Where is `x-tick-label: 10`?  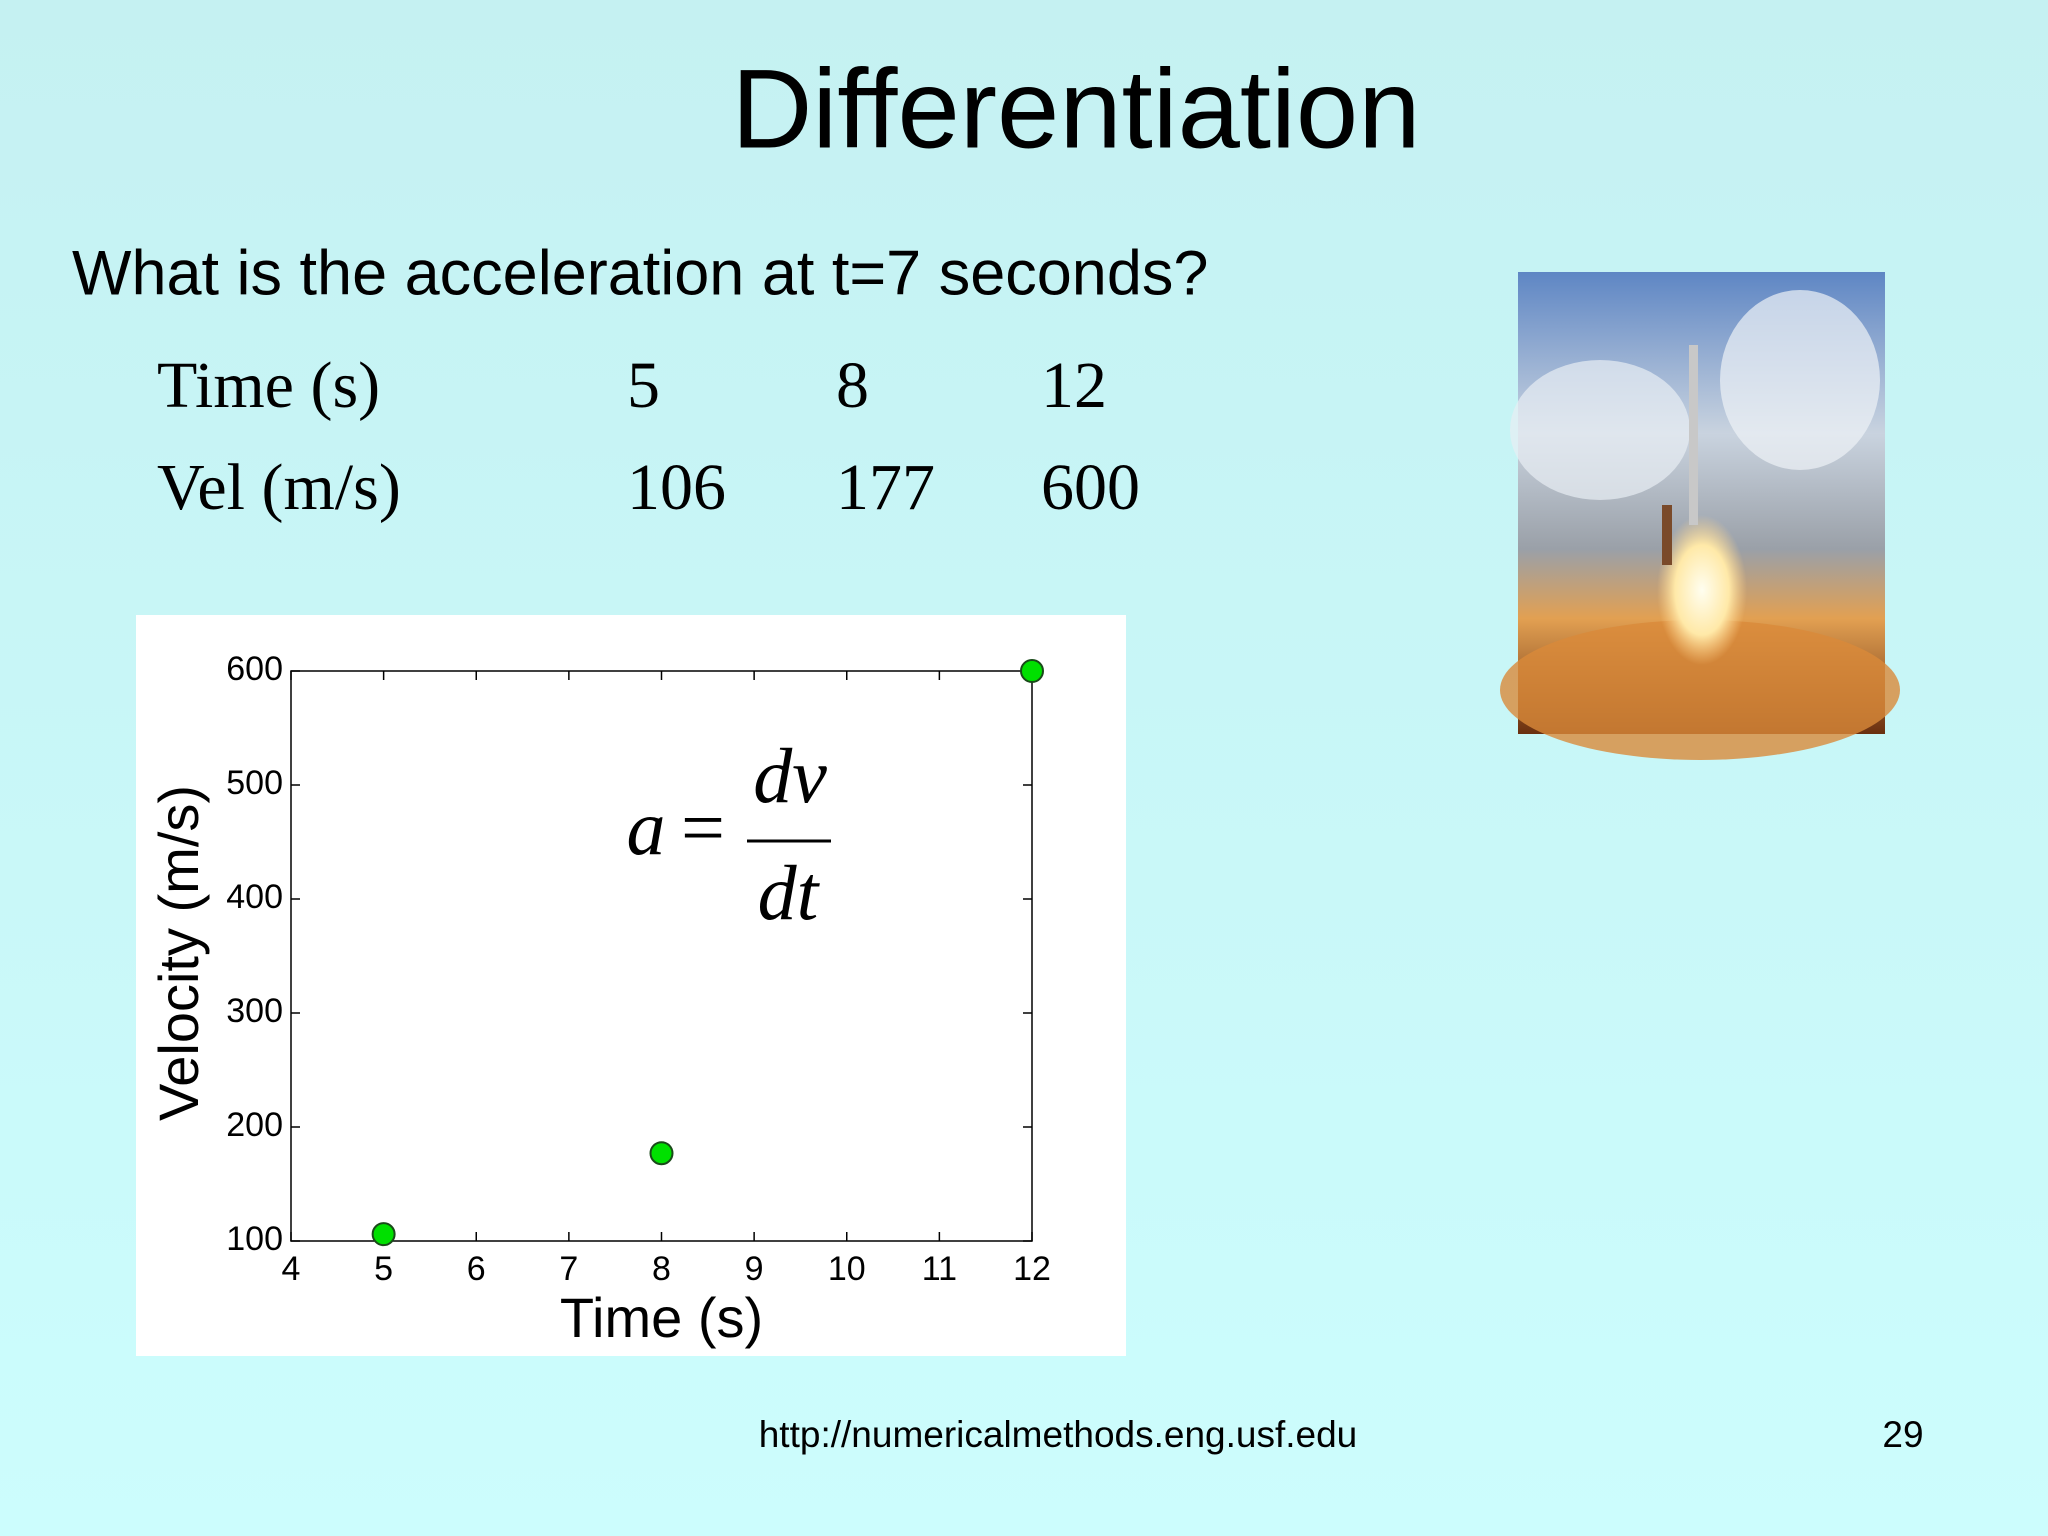
x-tick-label: 10 is located at coordinates (847, 1269).